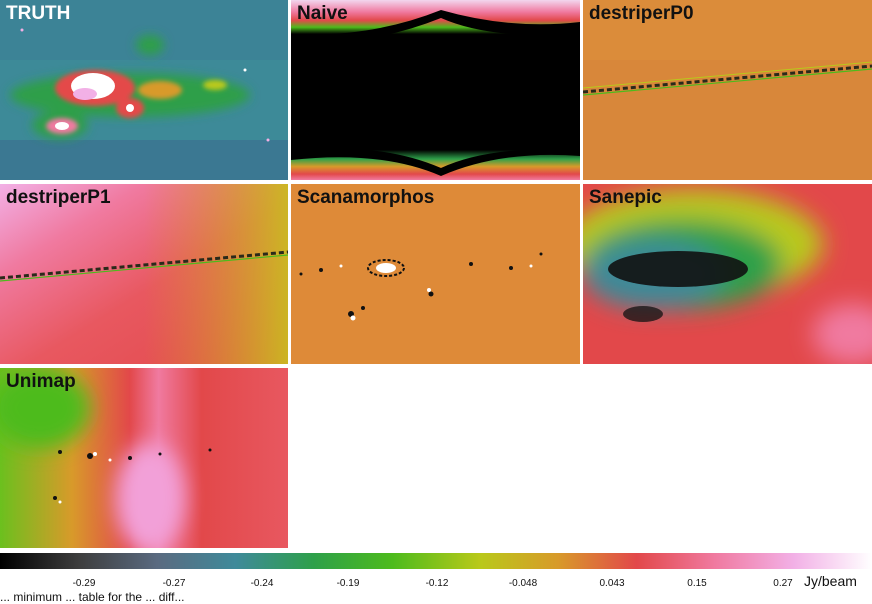 This screenshot has height=604, width=872. I want to click on colorbar-tick-label: 0.27, so click(783, 583).